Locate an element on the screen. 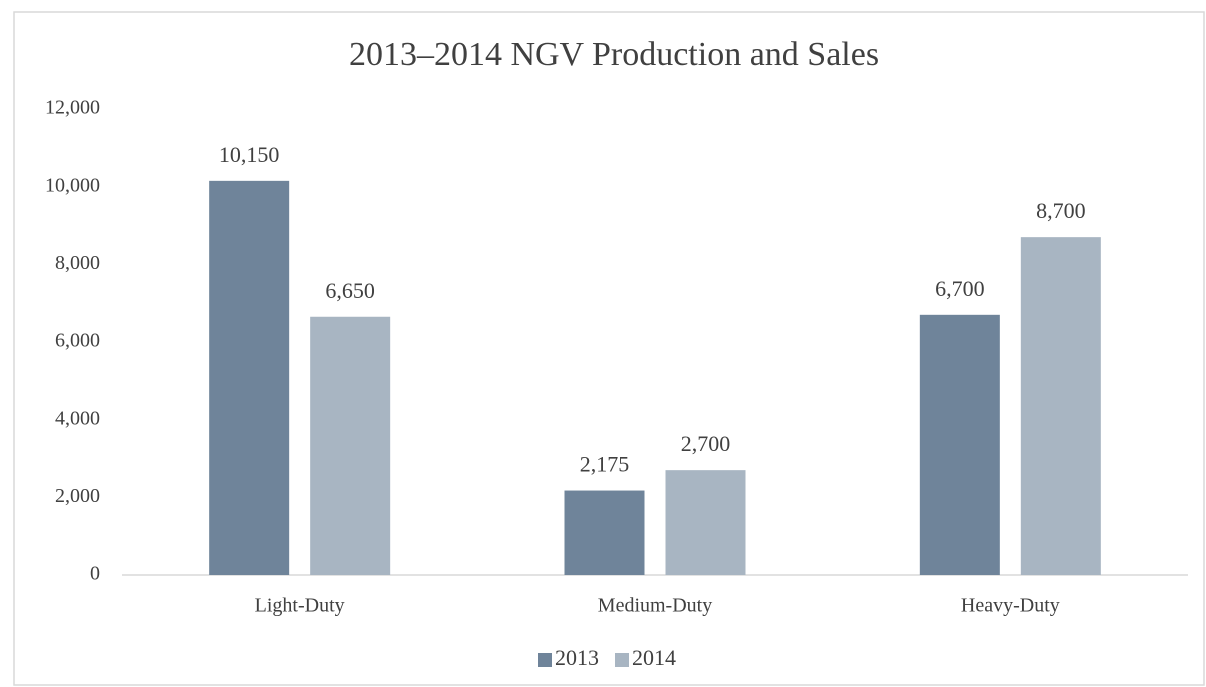 The height and width of the screenshot is (687, 1206). y-tick-label: 4,000 is located at coordinates (77, 418).